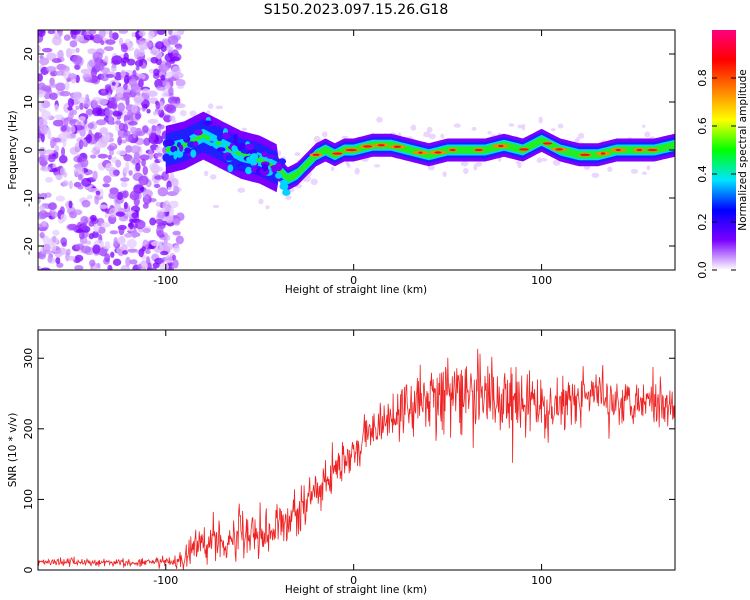  Describe the element at coordinates (165, 580) in the screenshot. I see `snr-x-tick-label: -100` at that location.